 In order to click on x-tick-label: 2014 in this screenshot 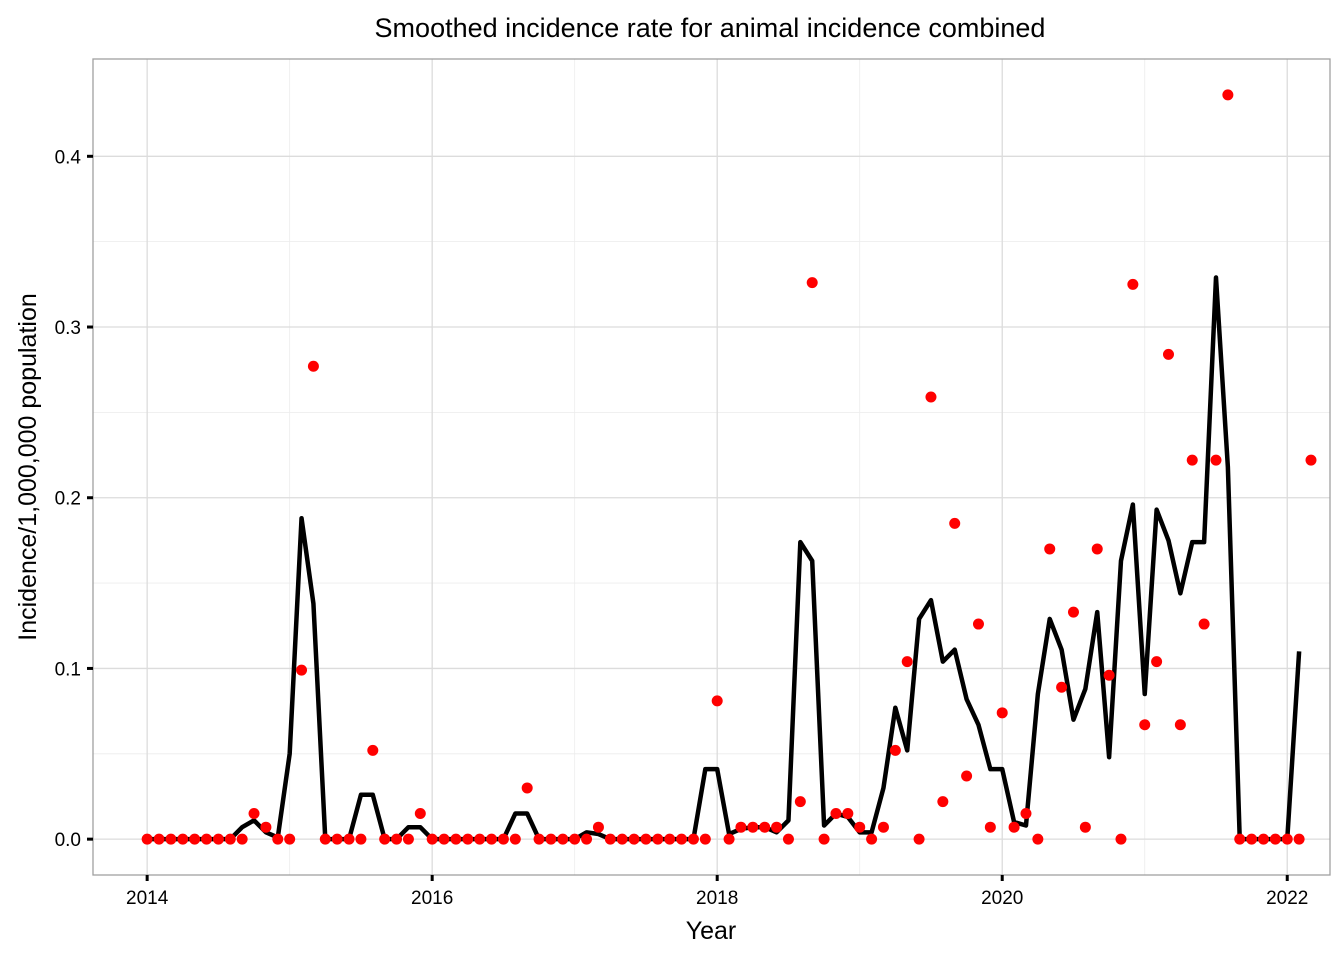, I will do `click(147, 898)`.